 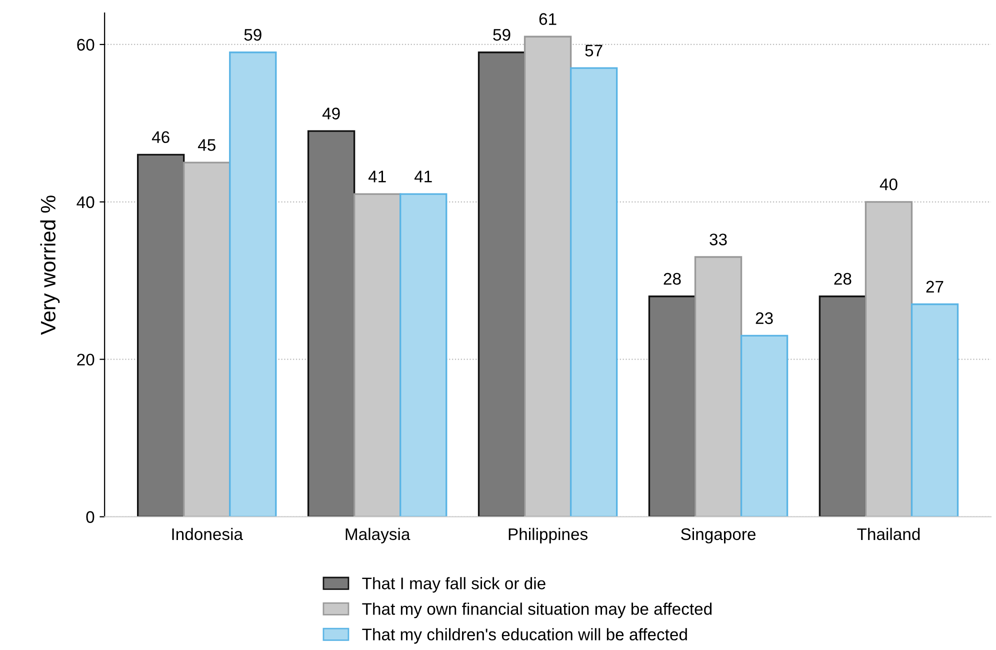 I want to click on x-tick-label: Thailand, so click(x=888, y=534).